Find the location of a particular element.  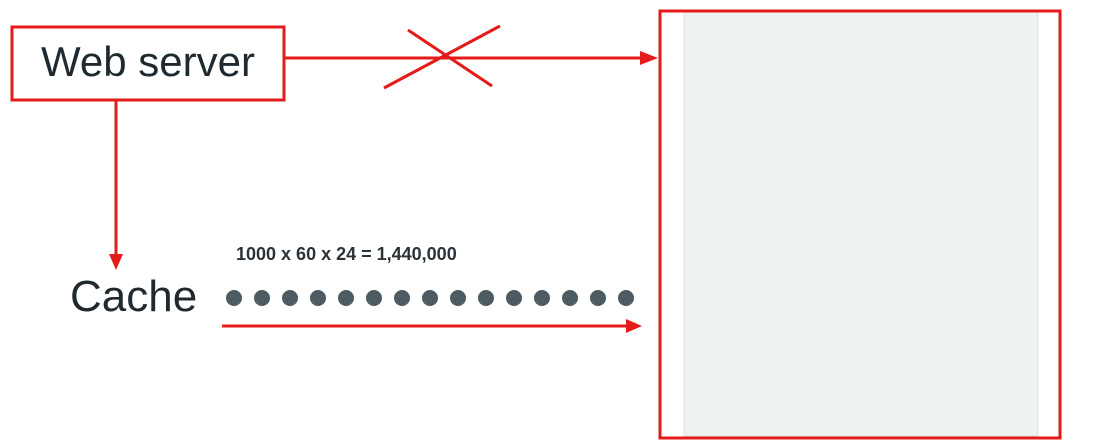

web-server-label: Web server is located at coordinates (148, 61).